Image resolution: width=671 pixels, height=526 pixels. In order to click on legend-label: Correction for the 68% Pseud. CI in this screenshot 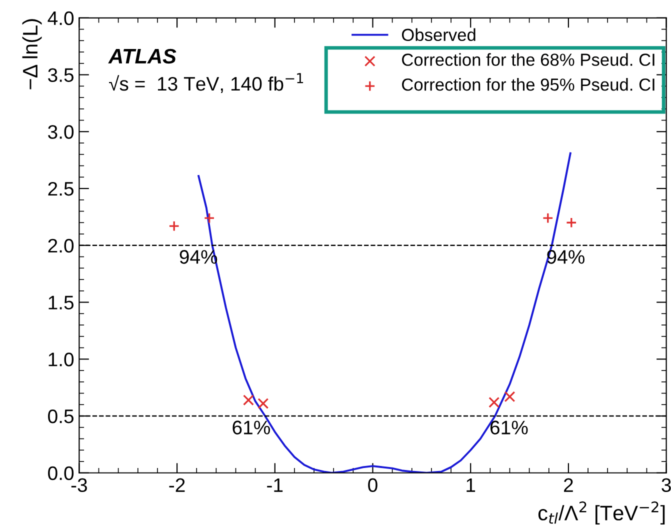, I will do `click(528, 59)`.